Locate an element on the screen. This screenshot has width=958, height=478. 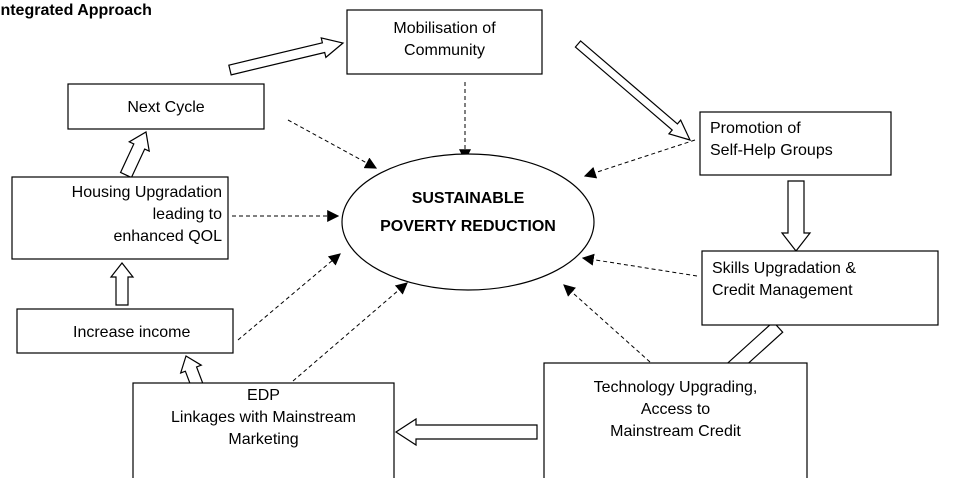
node-label: Increase income is located at coordinates (131, 332).